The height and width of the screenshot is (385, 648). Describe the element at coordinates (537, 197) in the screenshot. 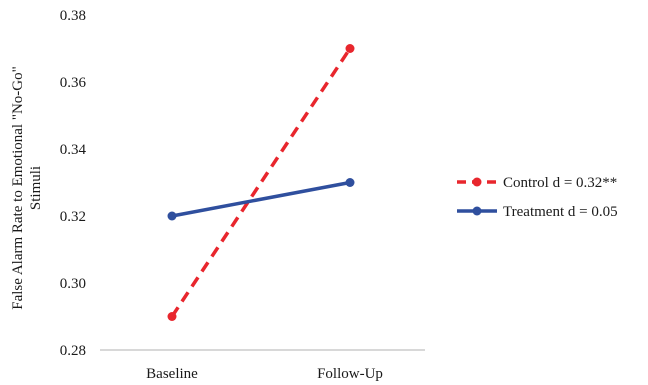

I see `legend: Control d = 0.32** Treatment d = 0.05` at that location.